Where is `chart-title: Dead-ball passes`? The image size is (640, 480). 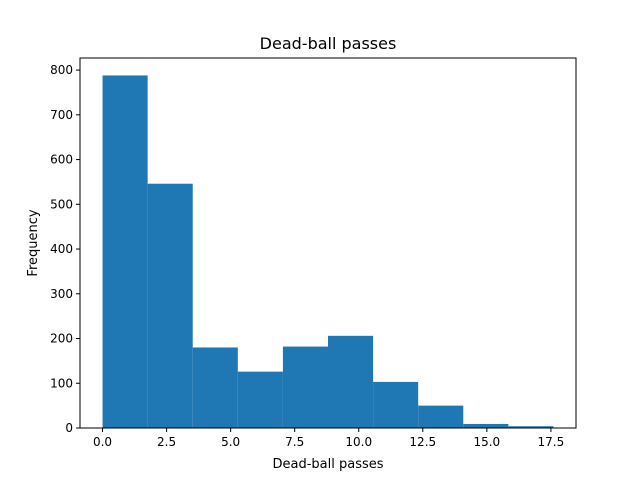 chart-title: Dead-ball passes is located at coordinates (328, 43).